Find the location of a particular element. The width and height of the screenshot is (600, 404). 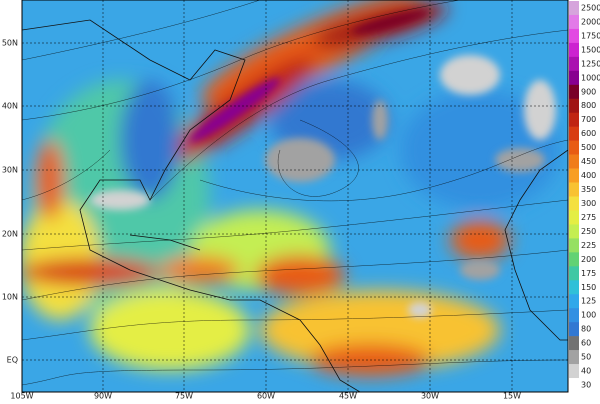

colorbar-label: 900 is located at coordinates (588, 91).